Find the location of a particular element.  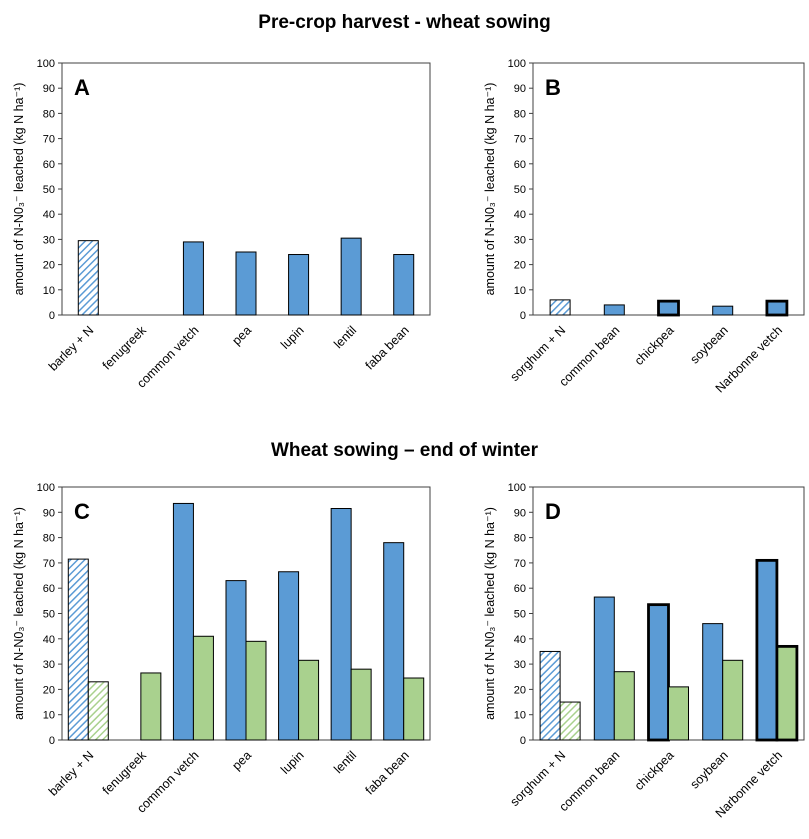

section-title-top: Pre-crop harvest - wheat sowing is located at coordinates (404, 22).